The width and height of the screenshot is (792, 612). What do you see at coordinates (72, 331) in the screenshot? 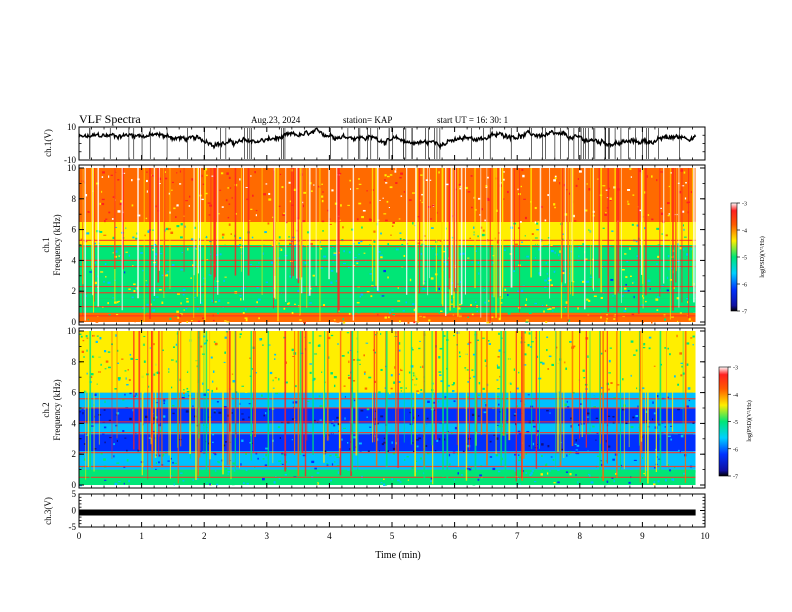
I see `y-tick-label: 10` at bounding box center [72, 331].